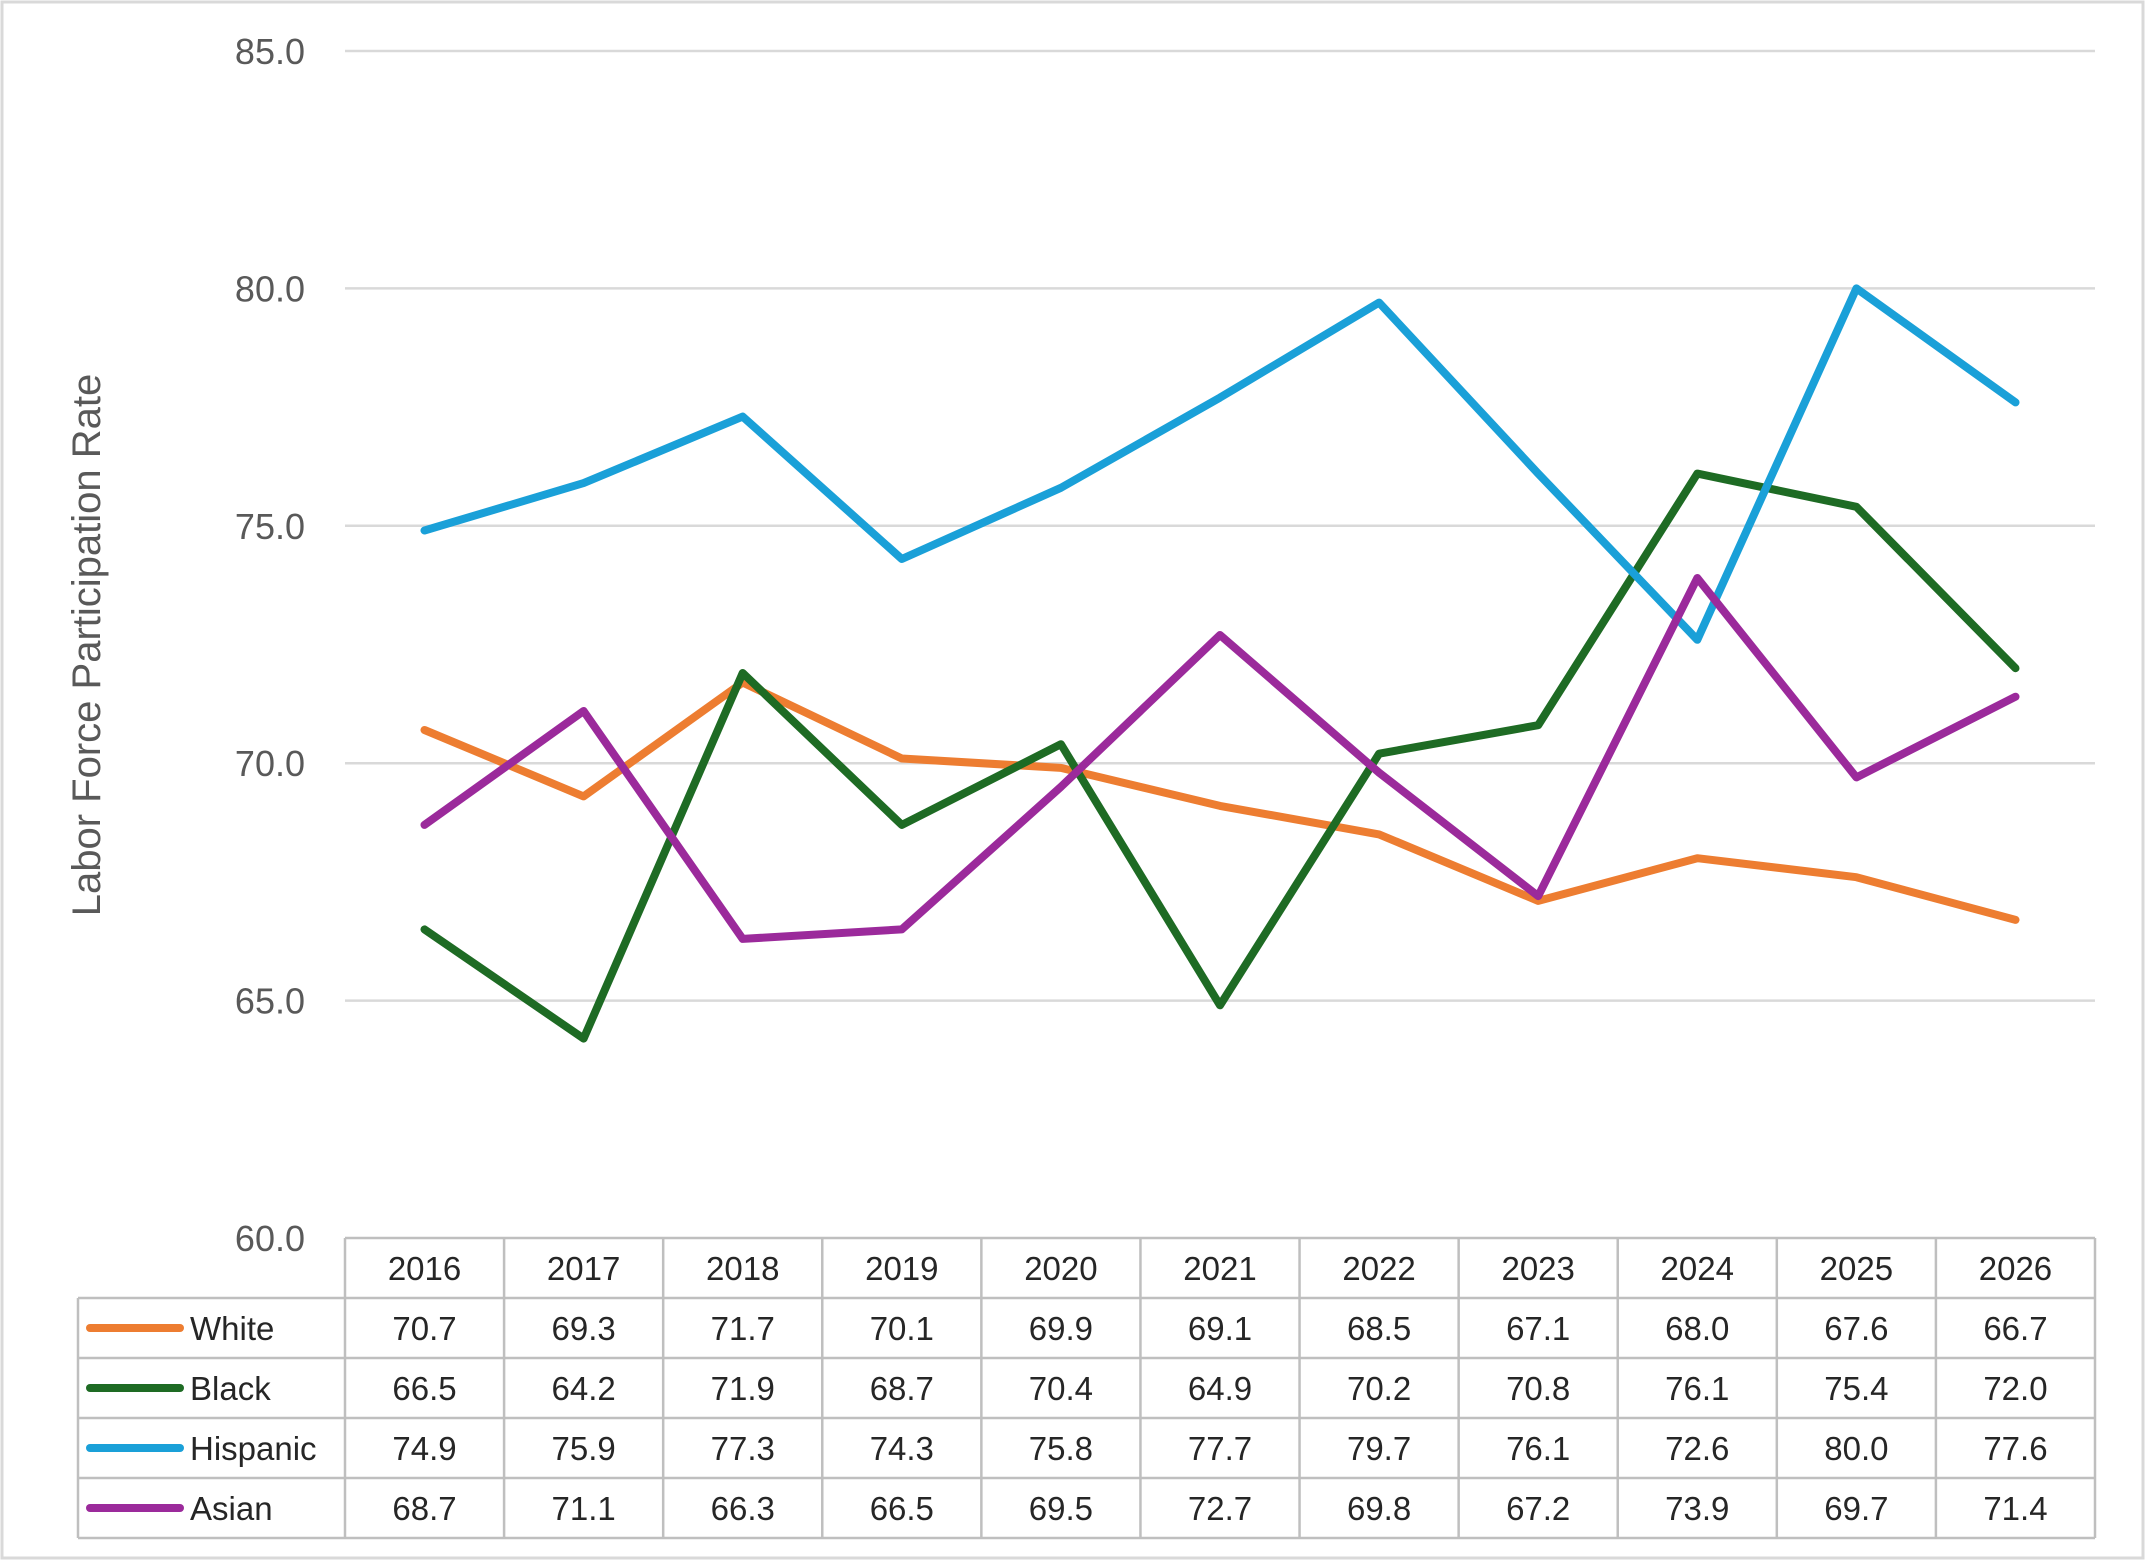  What do you see at coordinates (1856, 1508) in the screenshot?
I see `table-cell-value: 69.7` at bounding box center [1856, 1508].